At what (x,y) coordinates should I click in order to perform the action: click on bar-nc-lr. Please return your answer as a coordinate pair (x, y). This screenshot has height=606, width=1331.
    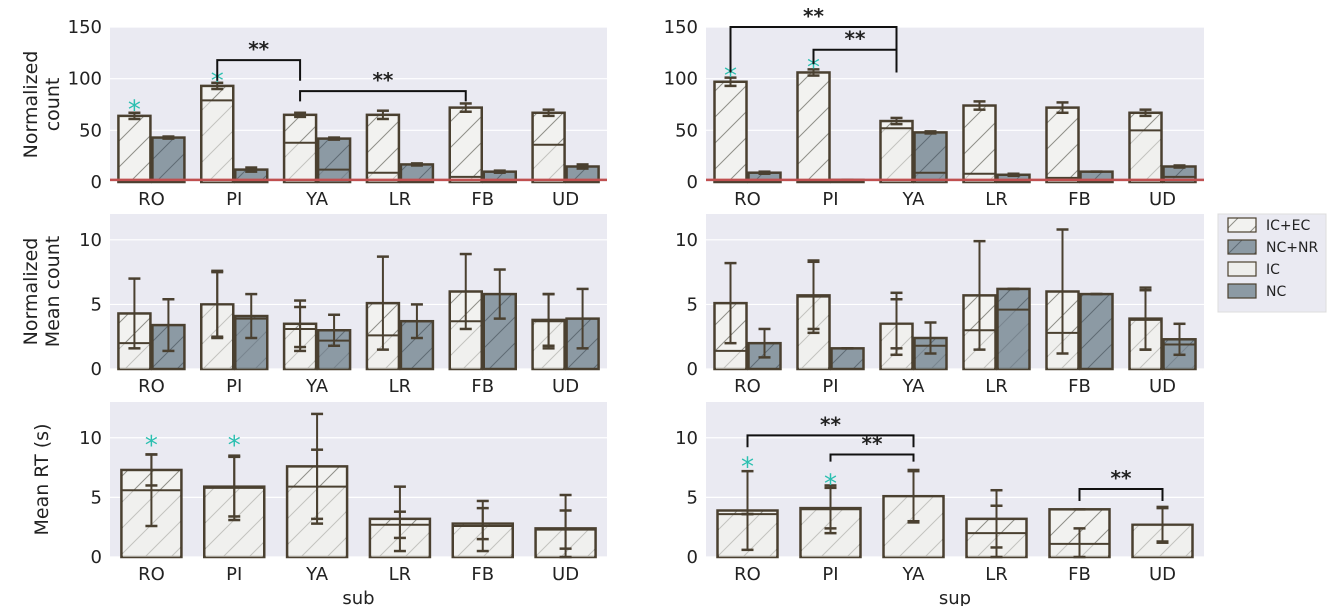
    Looking at the image, I should click on (1013, 339).